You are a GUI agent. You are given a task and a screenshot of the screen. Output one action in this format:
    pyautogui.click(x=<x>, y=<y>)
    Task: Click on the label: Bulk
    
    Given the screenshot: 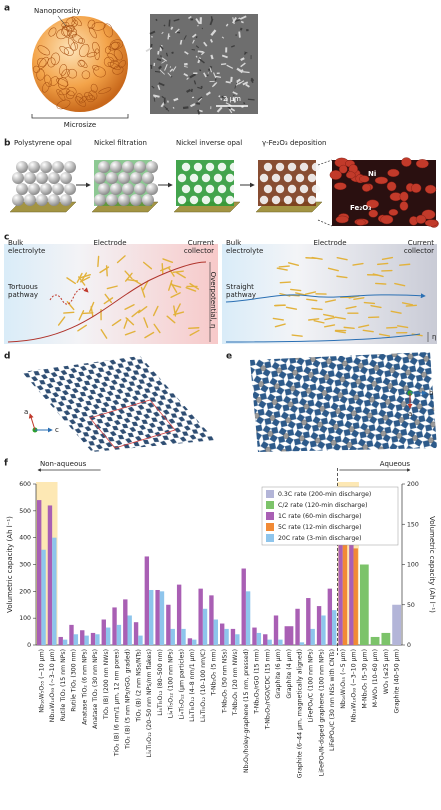 What is the action you would take?
    pyautogui.click(x=16, y=243)
    